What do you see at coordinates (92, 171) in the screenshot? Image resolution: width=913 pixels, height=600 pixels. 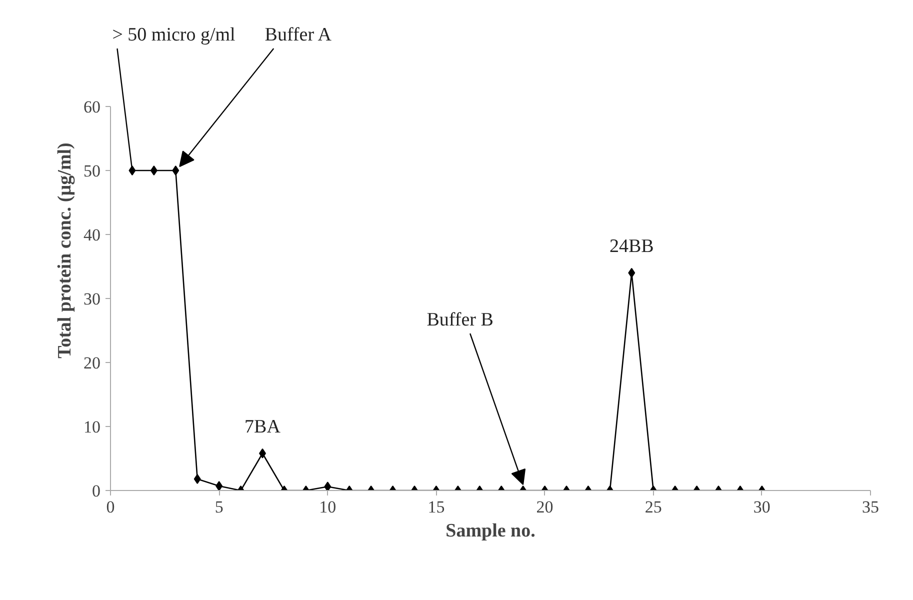 I see `y-tick-label: 50` at bounding box center [92, 171].